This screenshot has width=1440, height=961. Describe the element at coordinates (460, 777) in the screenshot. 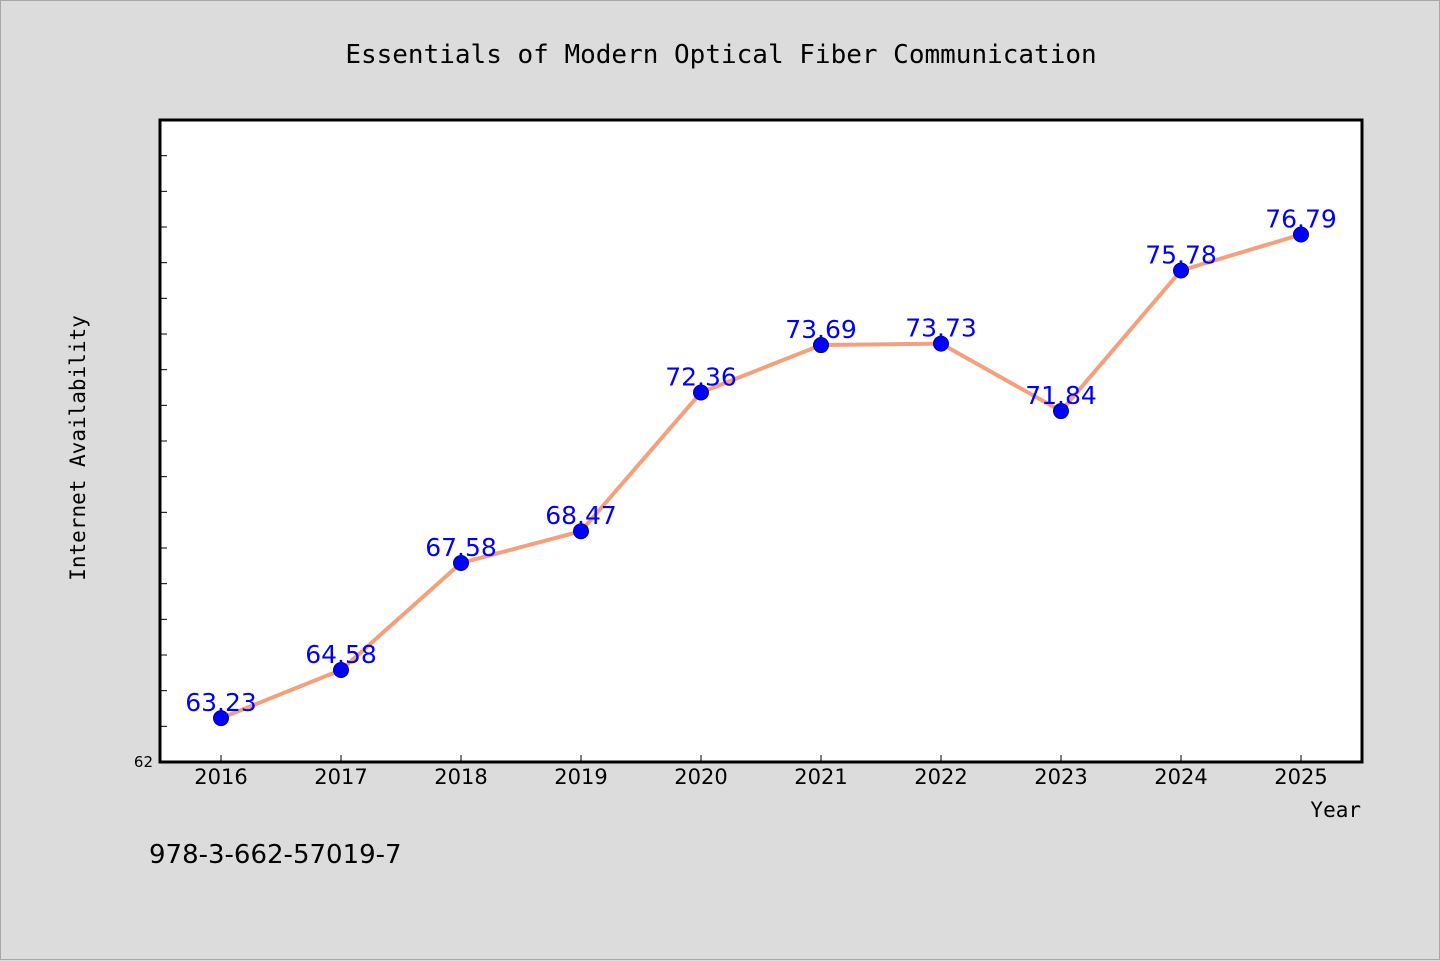

I see `x-axis-tick-label: 2018` at that location.